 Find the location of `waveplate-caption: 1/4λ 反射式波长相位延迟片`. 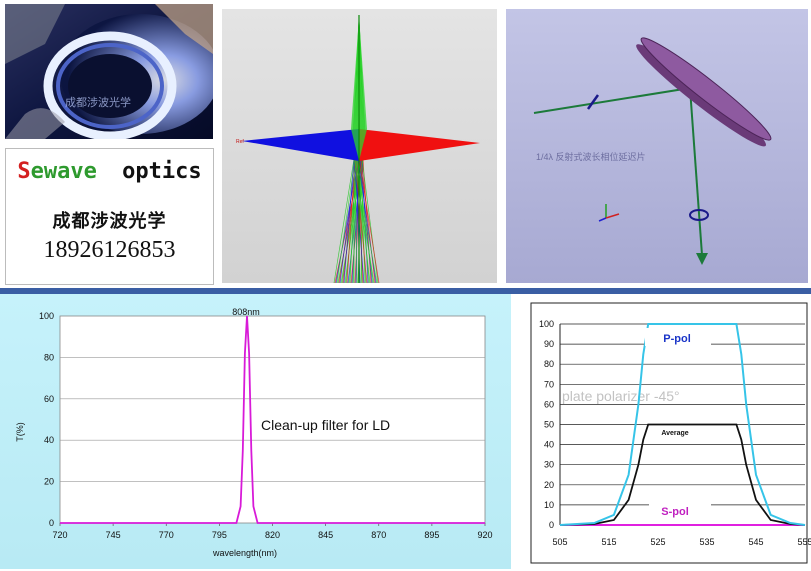

waveplate-caption: 1/4λ 反射式波长相位延迟片 is located at coordinates (591, 156).